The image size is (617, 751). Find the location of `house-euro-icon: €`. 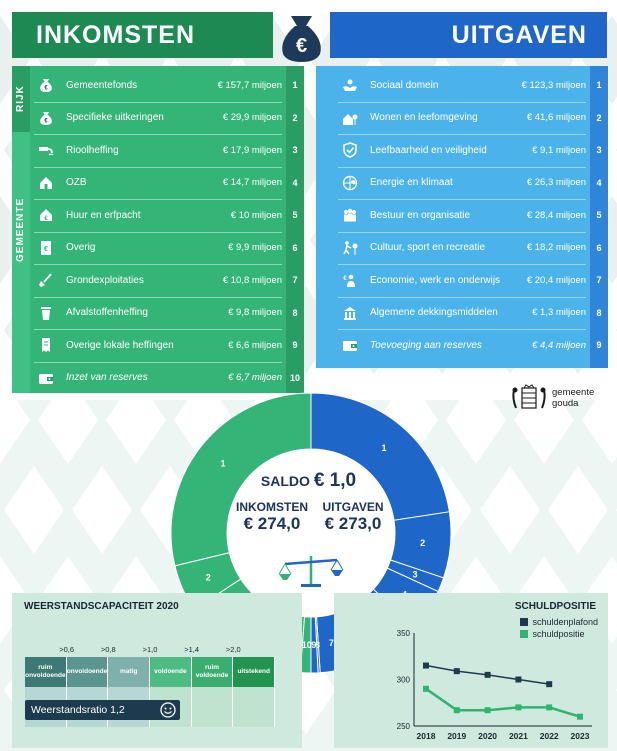

house-euro-icon: € is located at coordinates (46, 215).